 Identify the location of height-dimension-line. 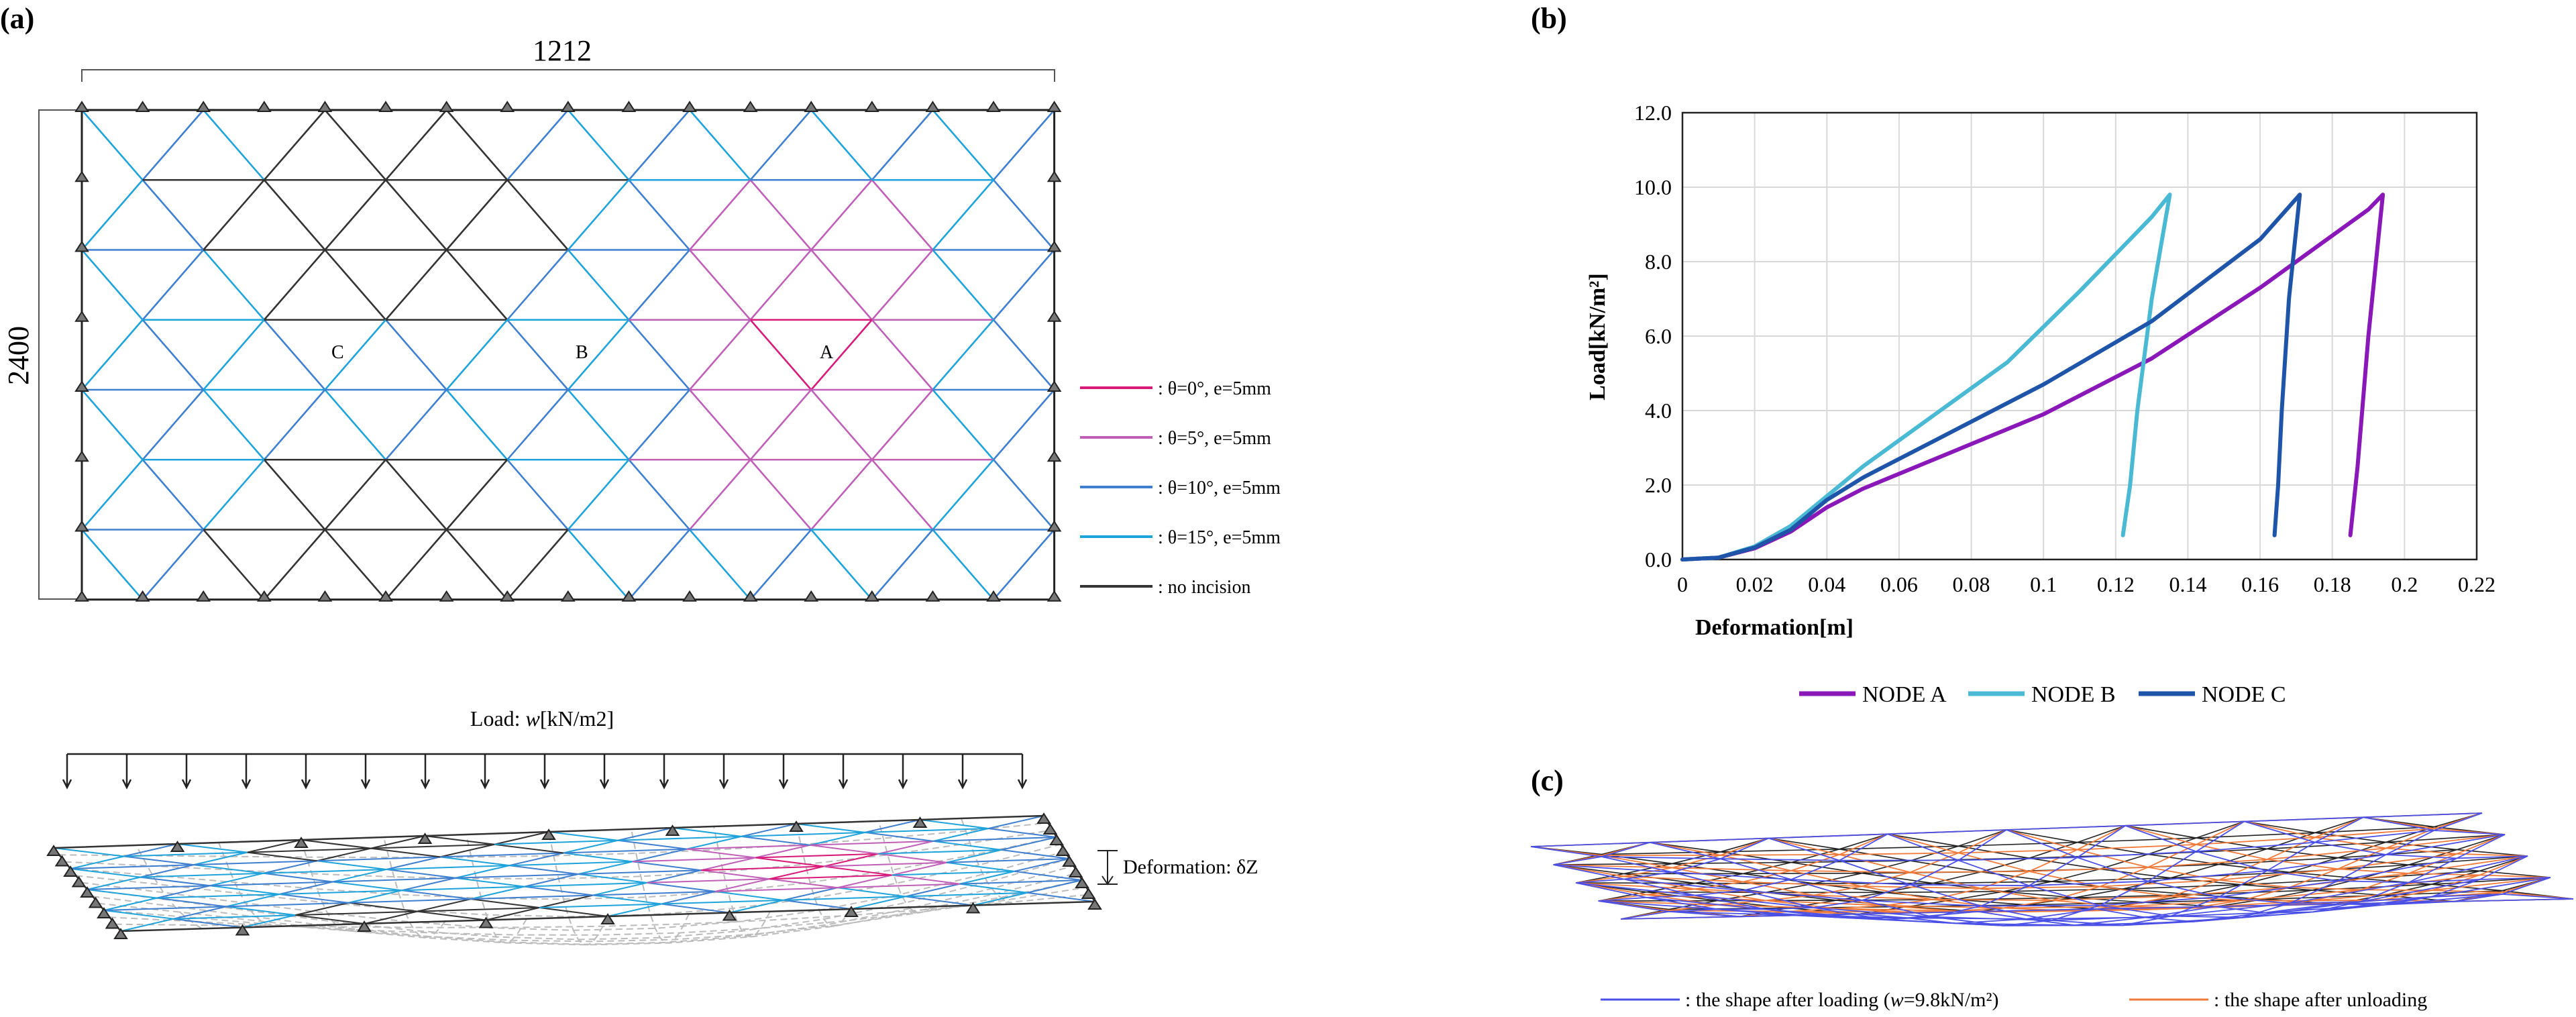
(58, 355).